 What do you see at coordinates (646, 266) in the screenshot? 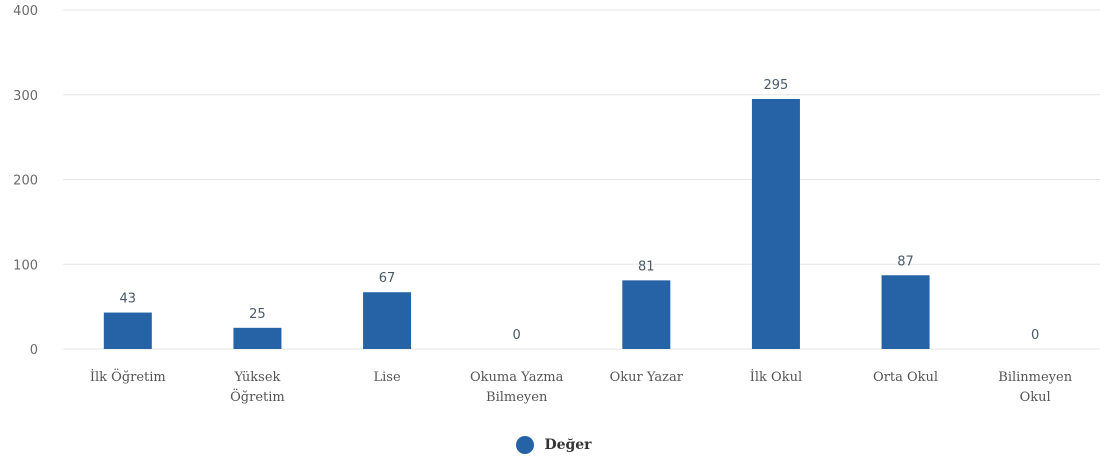
I see `data-label: 81` at bounding box center [646, 266].